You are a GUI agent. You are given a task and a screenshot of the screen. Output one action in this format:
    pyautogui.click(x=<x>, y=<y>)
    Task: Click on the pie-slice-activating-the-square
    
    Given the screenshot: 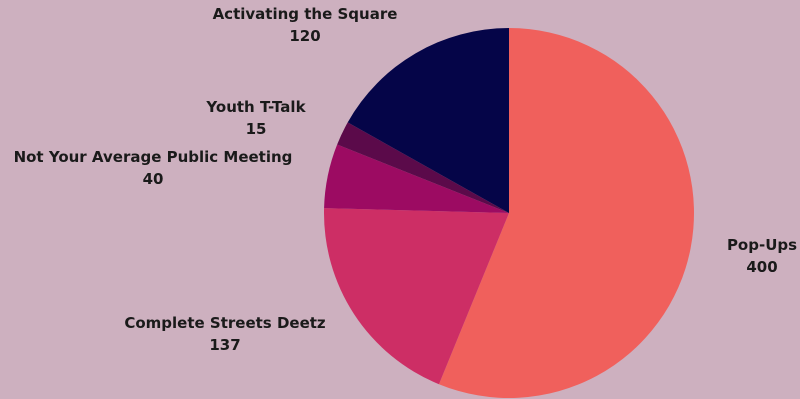 What is the action you would take?
    pyautogui.click(x=428, y=120)
    